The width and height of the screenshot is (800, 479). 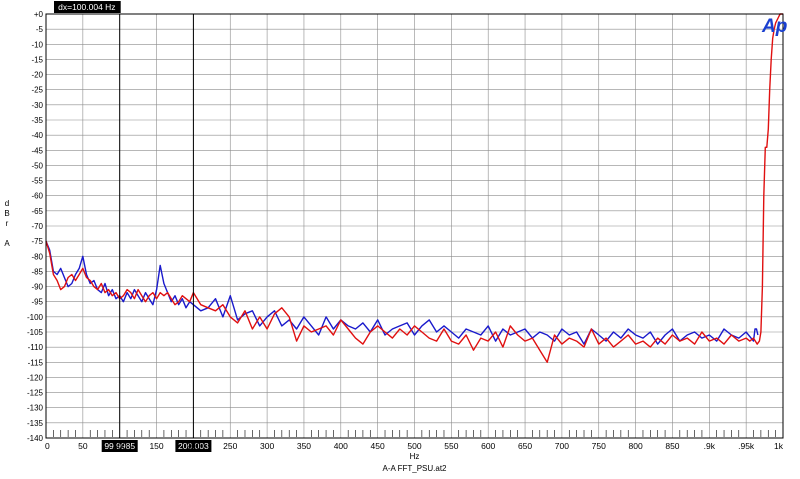 What do you see at coordinates (414, 468) in the screenshot?
I see `footer-filename: A-A FFT_PSU.at2` at bounding box center [414, 468].